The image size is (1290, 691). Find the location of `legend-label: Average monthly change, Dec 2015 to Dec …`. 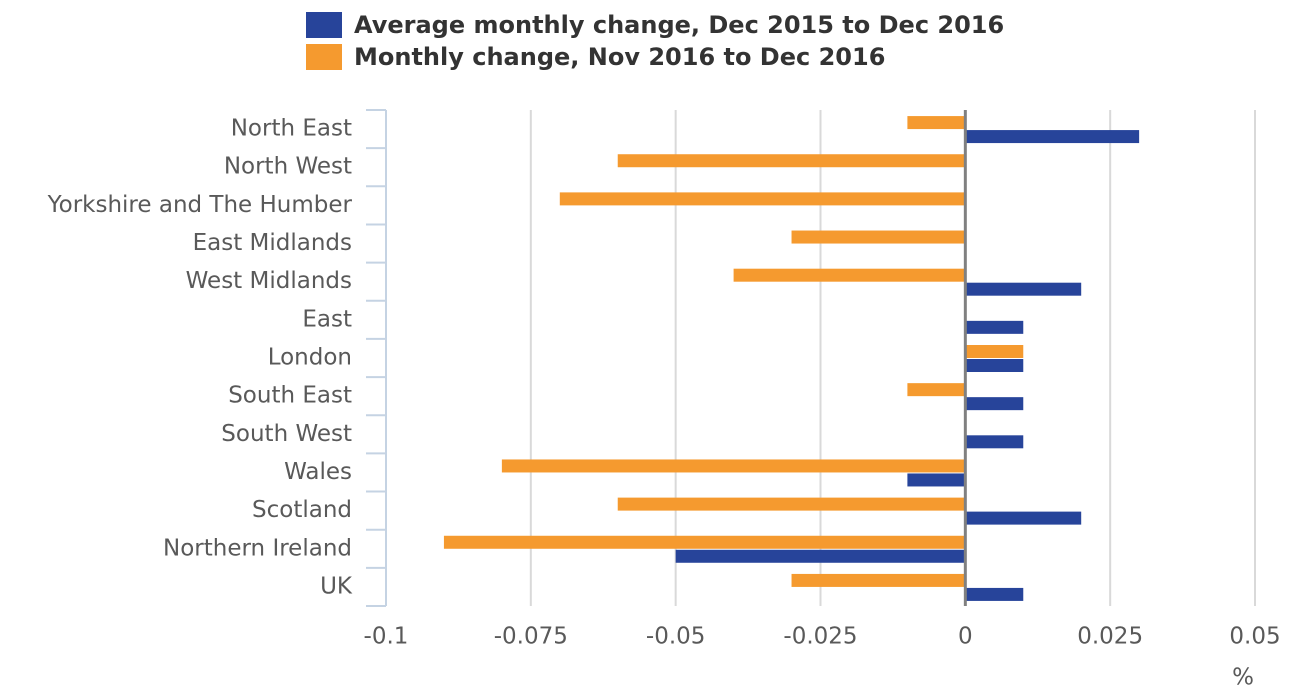

legend-label: Average monthly change, Dec 2015 to Dec … is located at coordinates (679, 25).